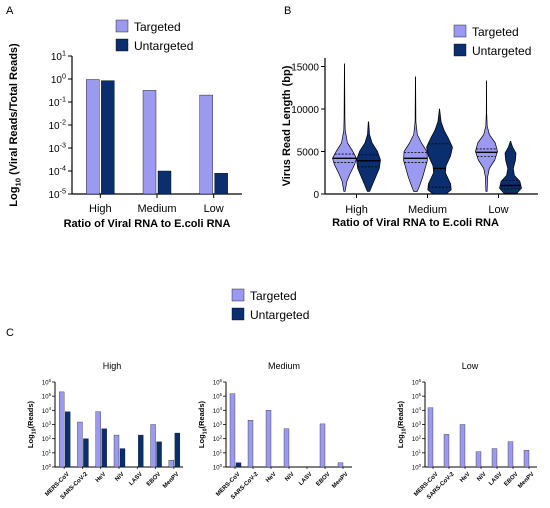  Describe the element at coordinates (287, 11) in the screenshot. I see `panel-letter-b: B` at that location.